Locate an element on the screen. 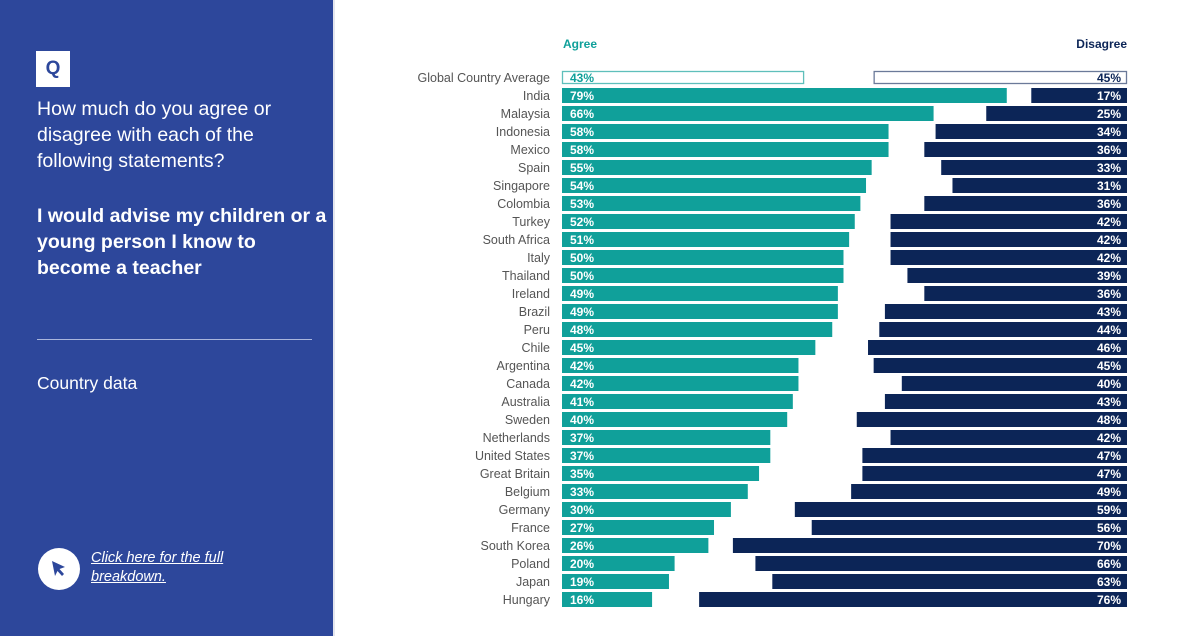 This screenshot has width=1200, height=636. category-label: Indonesia is located at coordinates (523, 132).